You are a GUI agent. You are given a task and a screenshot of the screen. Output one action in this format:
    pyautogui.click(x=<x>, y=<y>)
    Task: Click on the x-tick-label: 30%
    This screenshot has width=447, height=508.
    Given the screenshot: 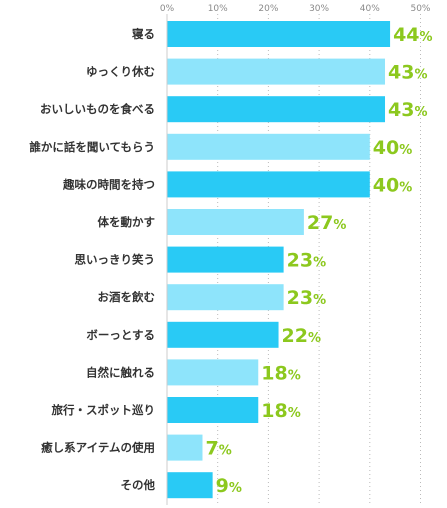 What is the action you would take?
    pyautogui.click(x=319, y=9)
    